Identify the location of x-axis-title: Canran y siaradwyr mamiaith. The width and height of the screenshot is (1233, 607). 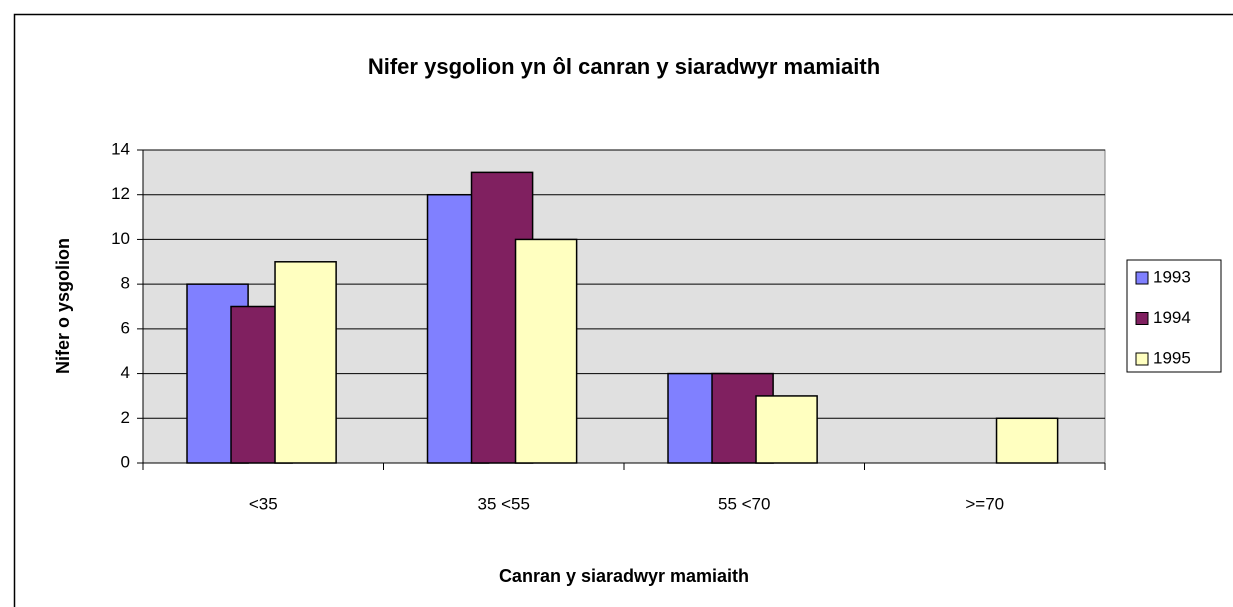
(624, 576).